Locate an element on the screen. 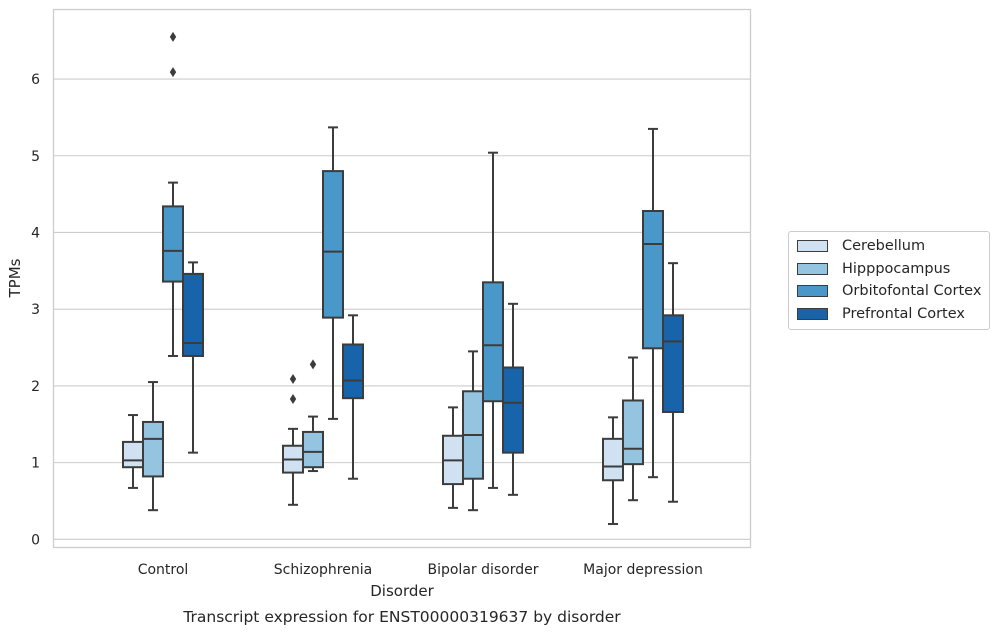  y-tick-label: 0 is located at coordinates (35, 540).